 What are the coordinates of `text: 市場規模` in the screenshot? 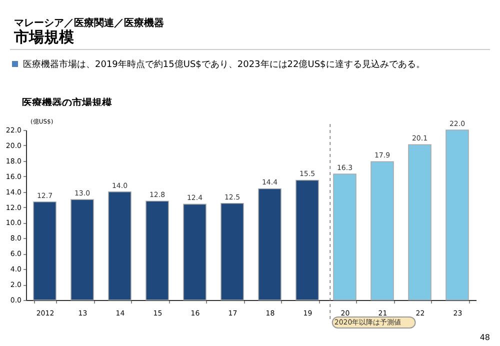 It's located at (44, 37).